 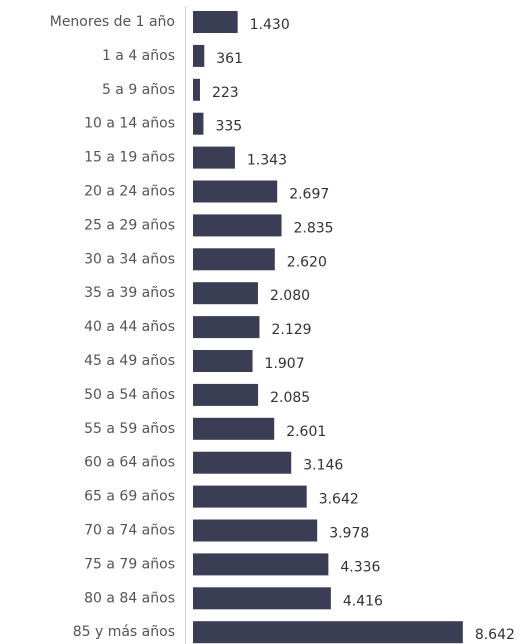 What do you see at coordinates (129, 463) in the screenshot?
I see `y-tick-label: 60 a 64 años` at bounding box center [129, 463].